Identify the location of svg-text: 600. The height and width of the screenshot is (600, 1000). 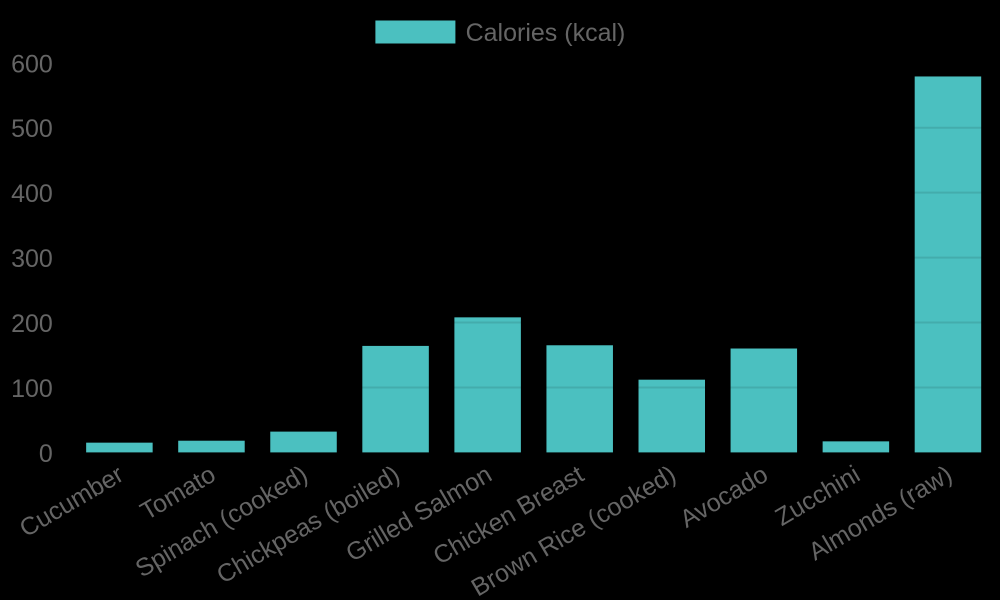
(32, 64).